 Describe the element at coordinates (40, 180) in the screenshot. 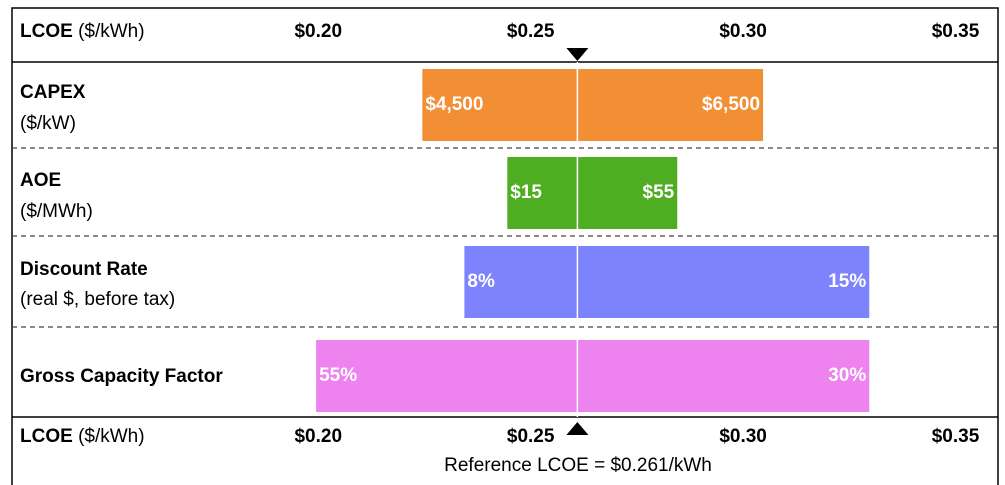

I see `category-label: AOE` at that location.